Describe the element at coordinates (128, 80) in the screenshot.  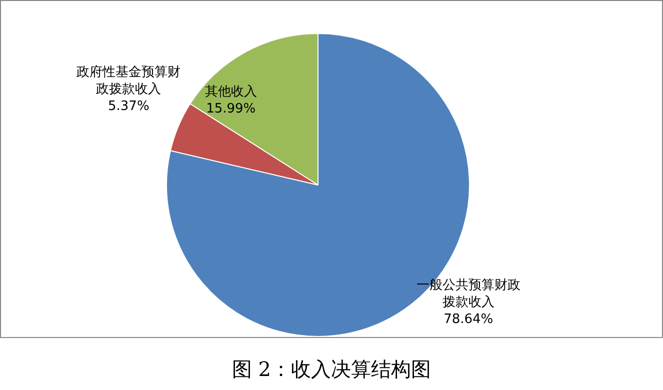
I see `slice-label: 政府性基金预算财政拨款收入` at that location.